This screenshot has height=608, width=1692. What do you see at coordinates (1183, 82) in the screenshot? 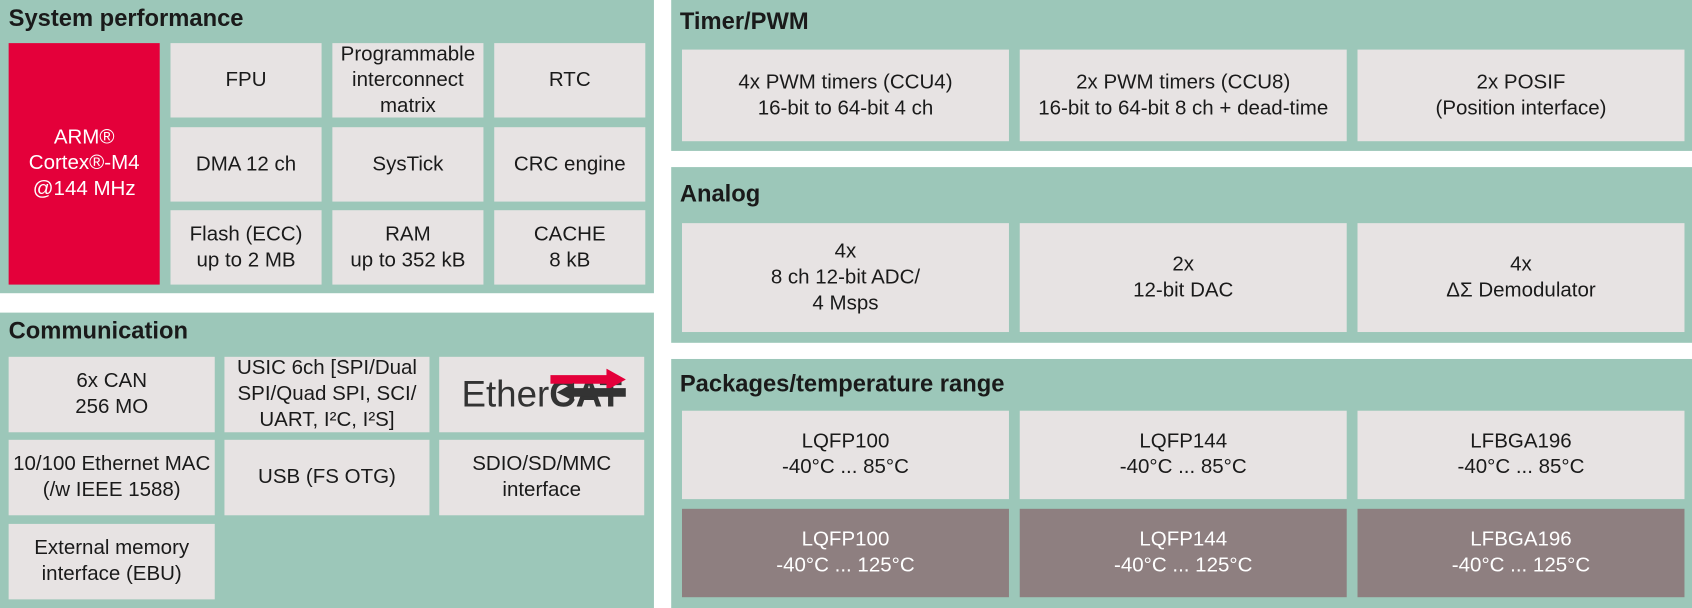
I see `block-text: 2x PWM timers (CCU8)` at bounding box center [1183, 82].